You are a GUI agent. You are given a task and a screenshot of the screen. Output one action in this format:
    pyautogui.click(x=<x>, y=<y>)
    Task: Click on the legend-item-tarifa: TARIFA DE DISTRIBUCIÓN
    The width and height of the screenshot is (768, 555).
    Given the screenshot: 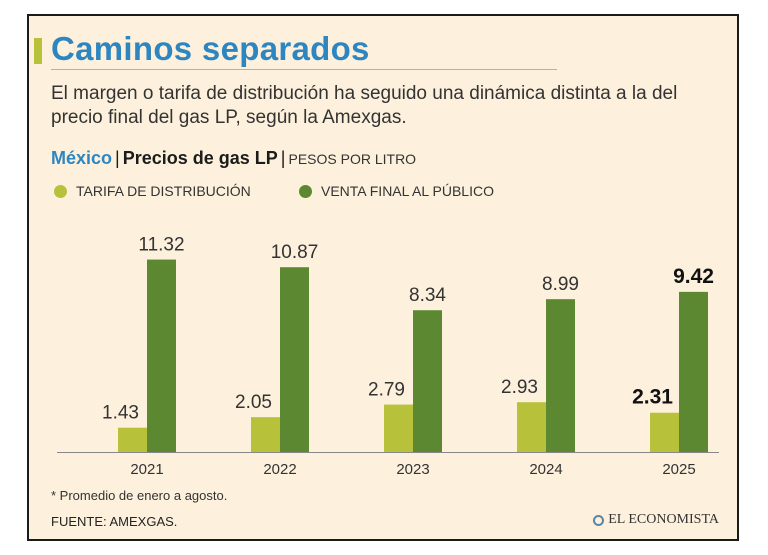 What is the action you would take?
    pyautogui.click(x=152, y=191)
    